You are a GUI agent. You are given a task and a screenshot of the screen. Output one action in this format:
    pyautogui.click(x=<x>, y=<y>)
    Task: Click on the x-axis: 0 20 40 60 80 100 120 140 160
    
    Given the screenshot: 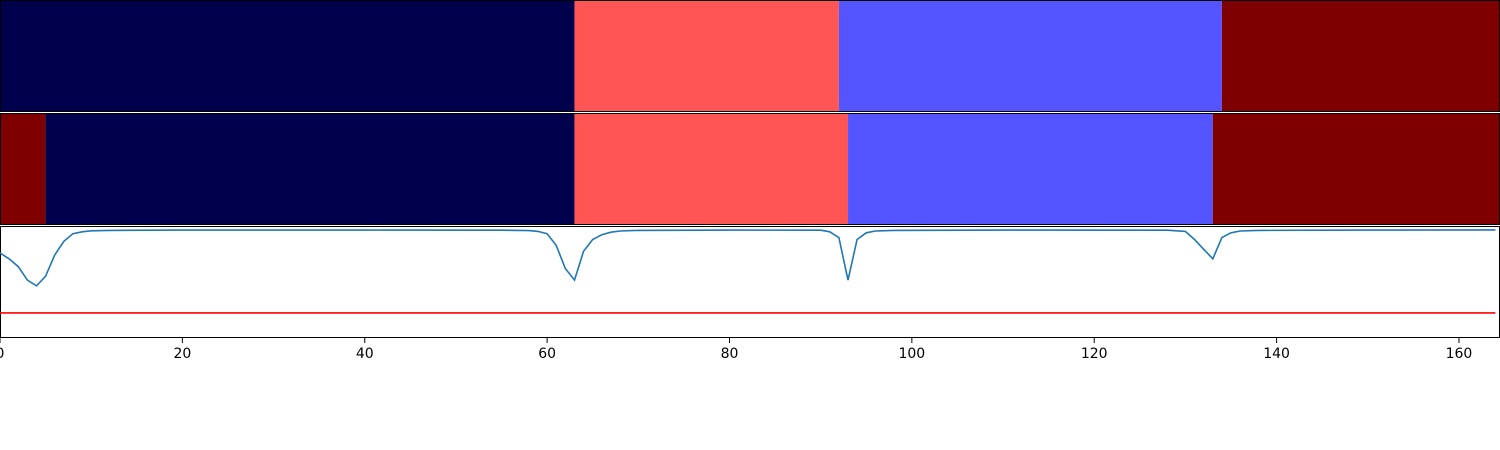 What is the action you would take?
    pyautogui.click(x=736, y=350)
    